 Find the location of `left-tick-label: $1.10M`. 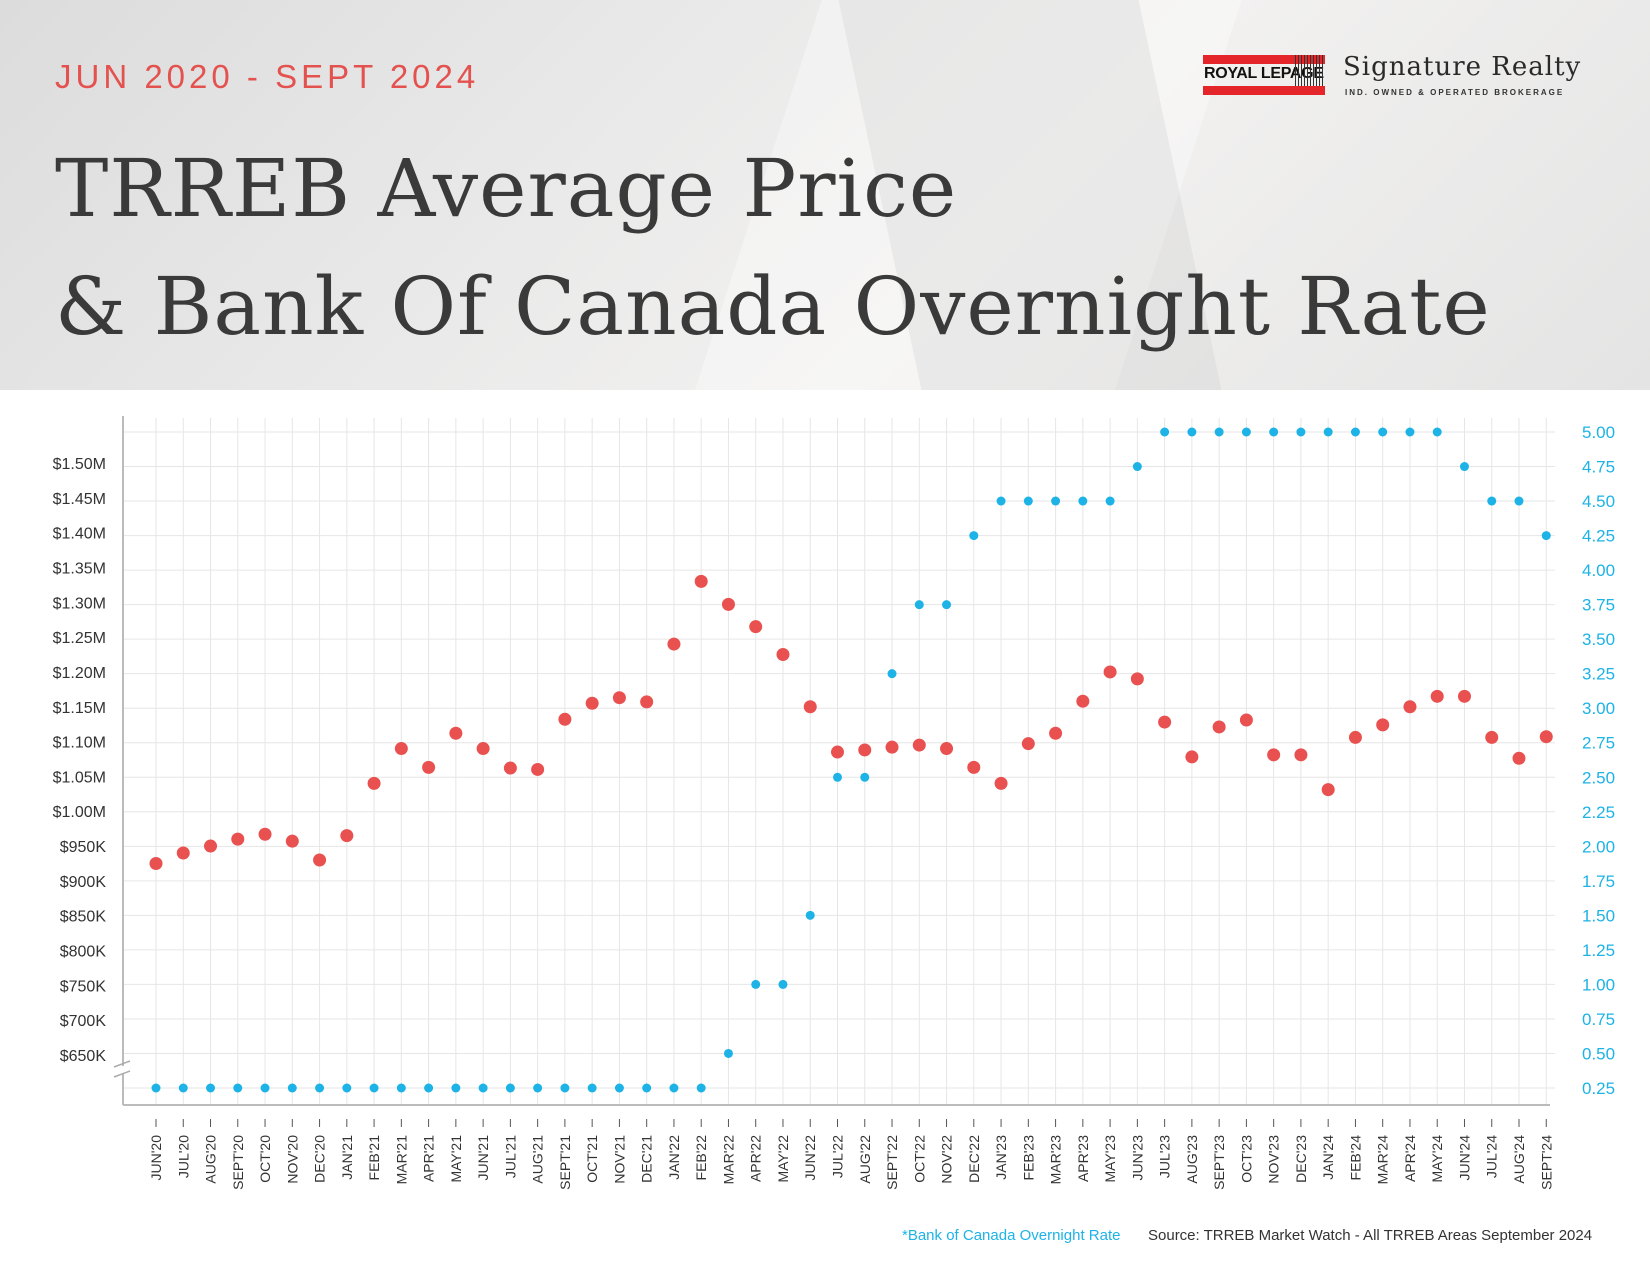

left-tick-label: $1.10M is located at coordinates (79, 743).